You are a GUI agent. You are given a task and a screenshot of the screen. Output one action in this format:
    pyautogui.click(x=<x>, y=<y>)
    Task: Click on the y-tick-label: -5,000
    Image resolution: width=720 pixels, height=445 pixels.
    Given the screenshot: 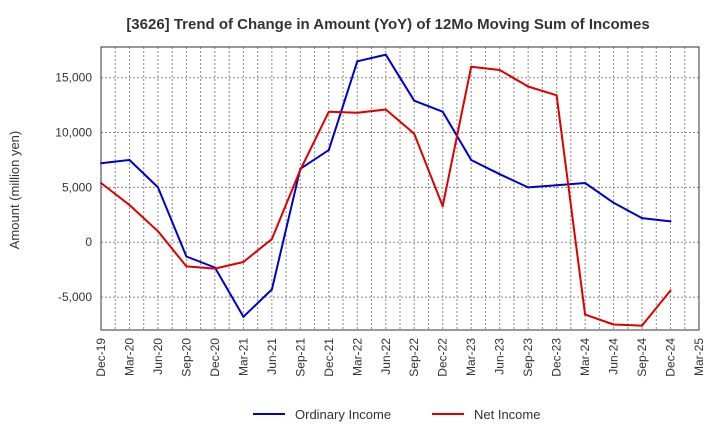 What is the action you would take?
    pyautogui.click(x=75, y=297)
    